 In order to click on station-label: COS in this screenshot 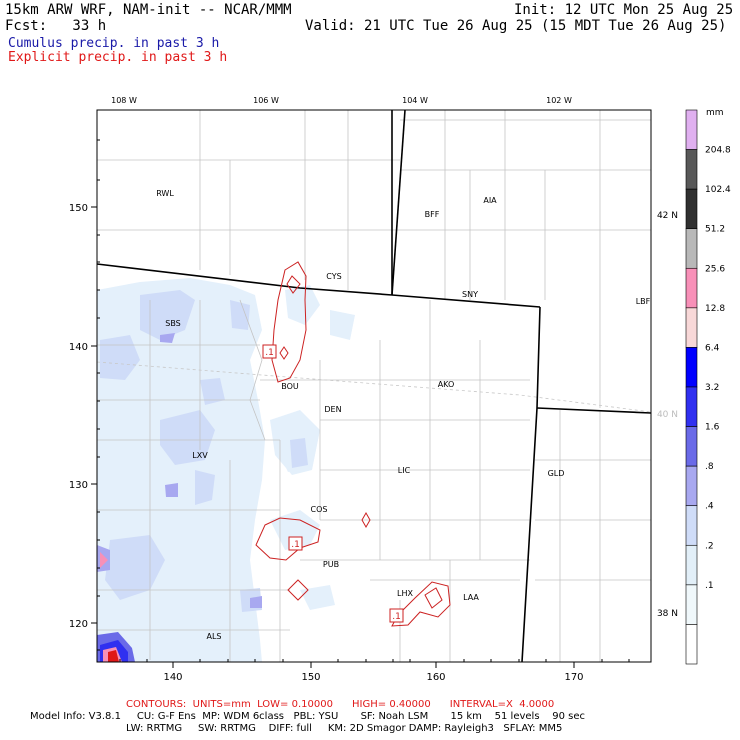, I will do `click(319, 509)`.